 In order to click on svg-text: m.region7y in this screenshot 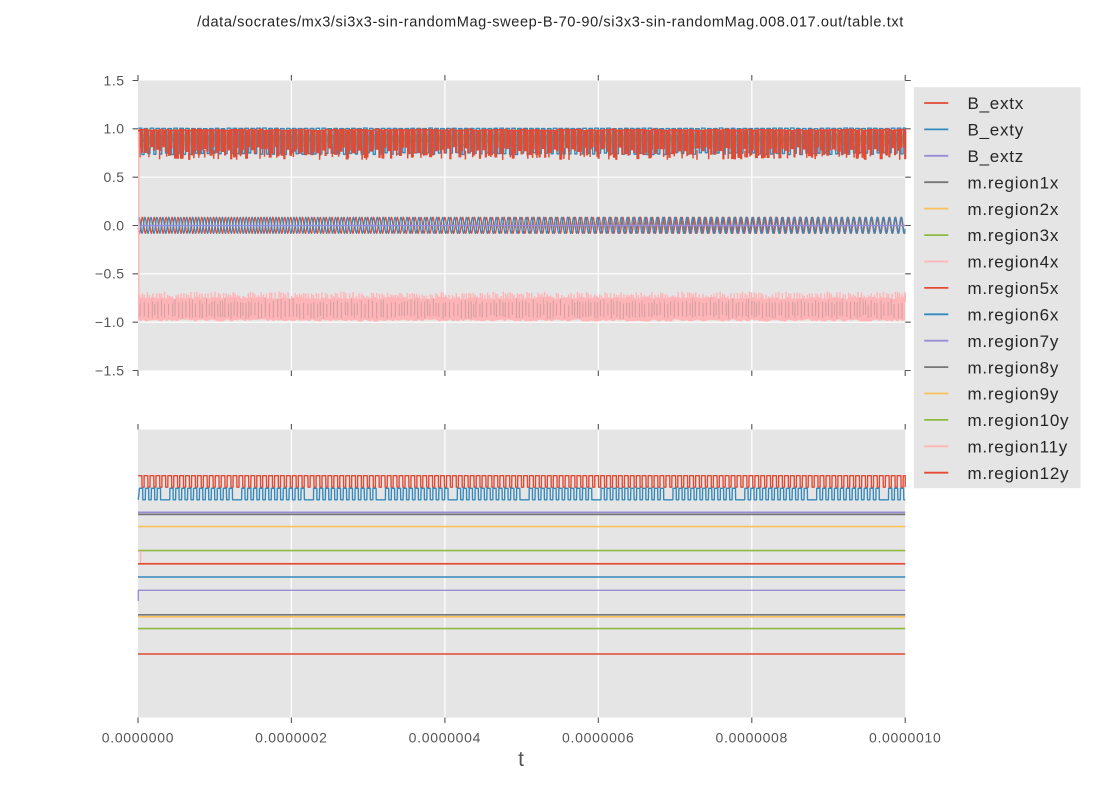, I will do `click(1014, 341)`.